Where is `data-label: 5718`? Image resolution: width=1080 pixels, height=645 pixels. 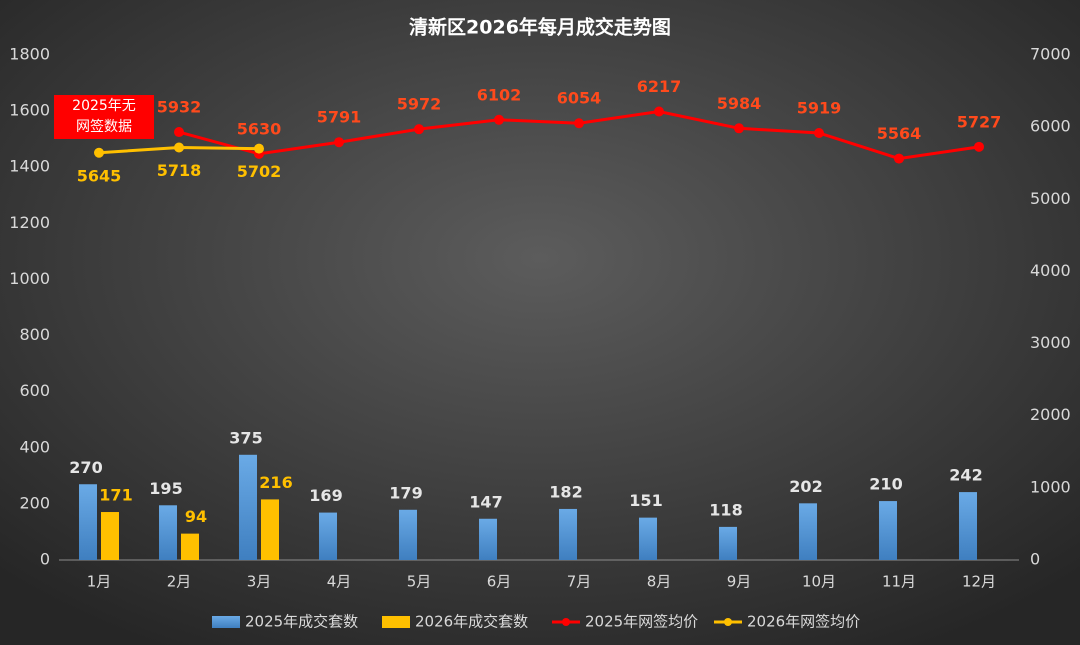
data-label: 5718 is located at coordinates (179, 170).